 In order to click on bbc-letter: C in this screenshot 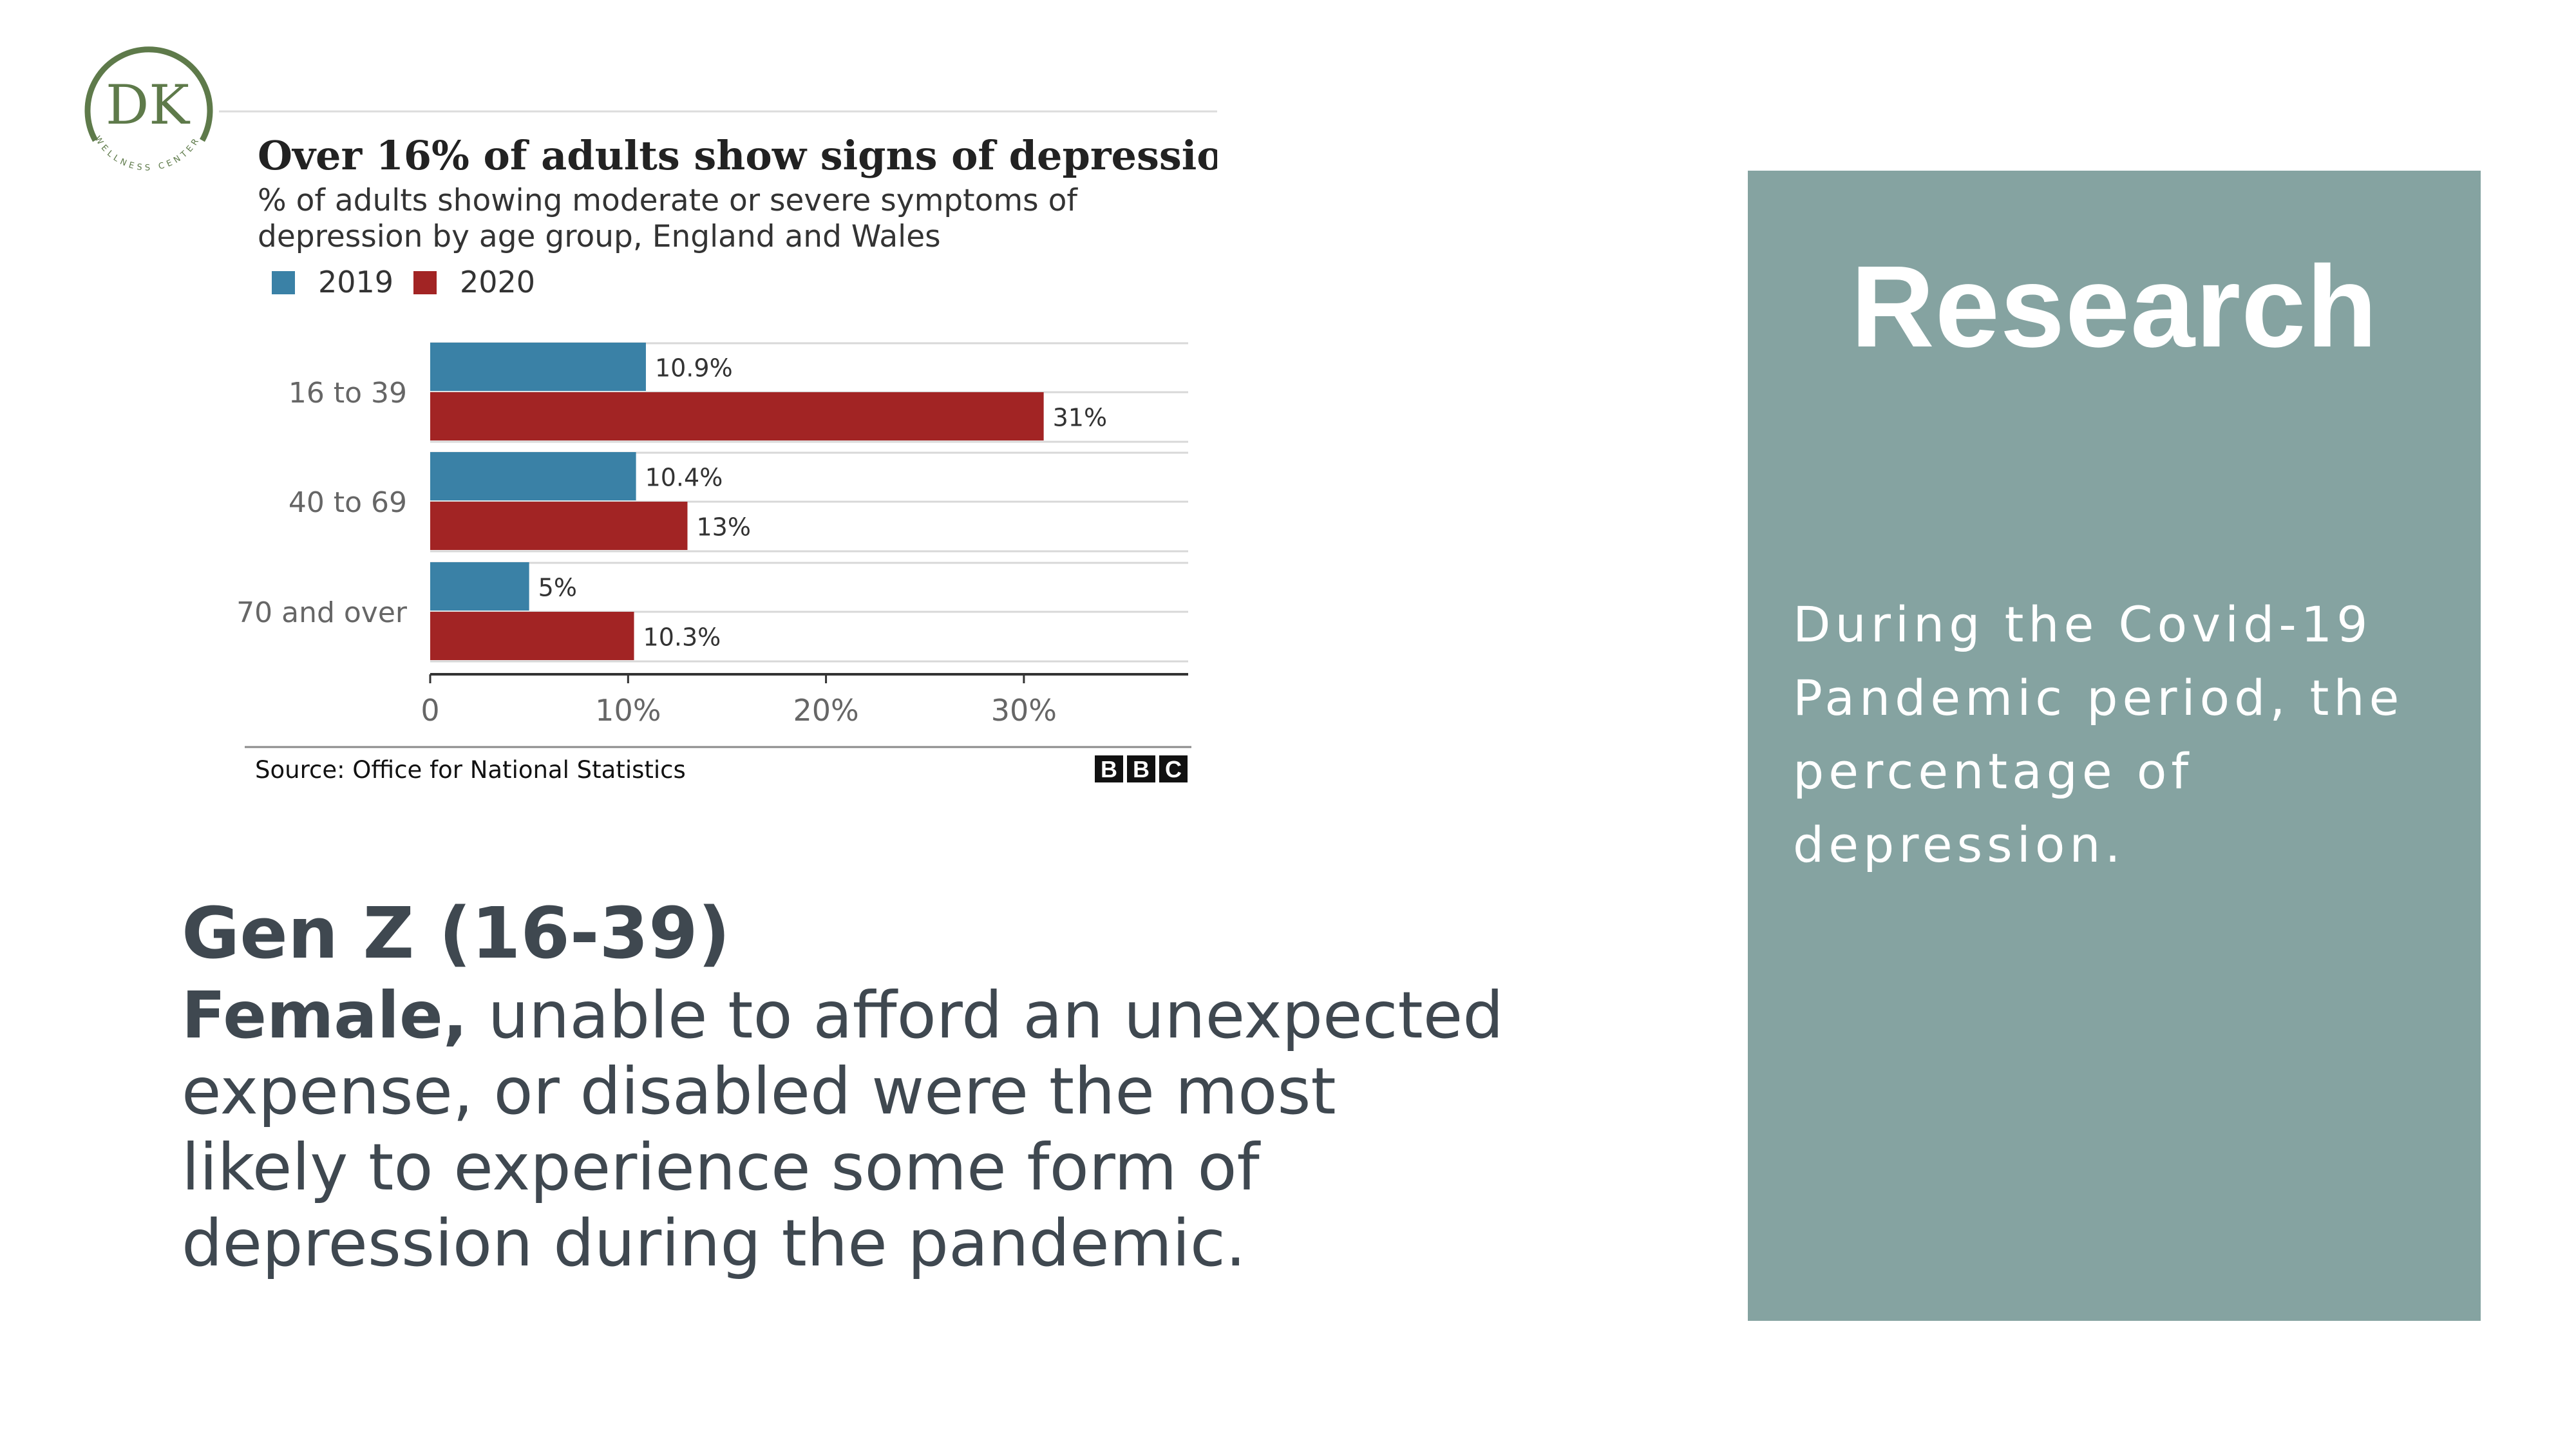, I will do `click(1173, 769)`.